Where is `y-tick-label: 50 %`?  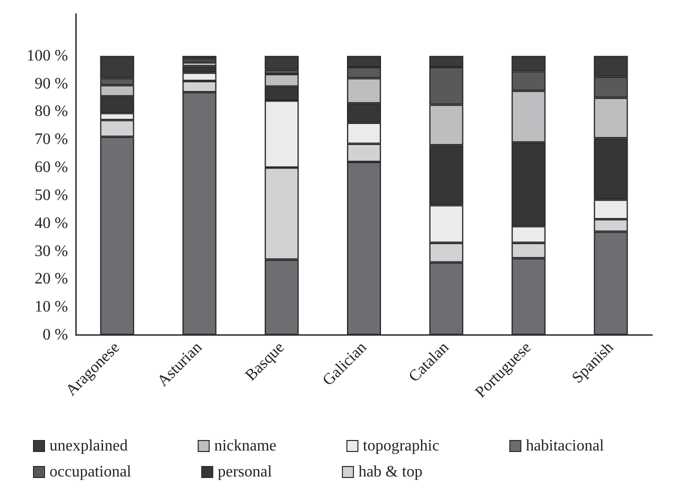 y-tick-label: 50 % is located at coordinates (51, 195).